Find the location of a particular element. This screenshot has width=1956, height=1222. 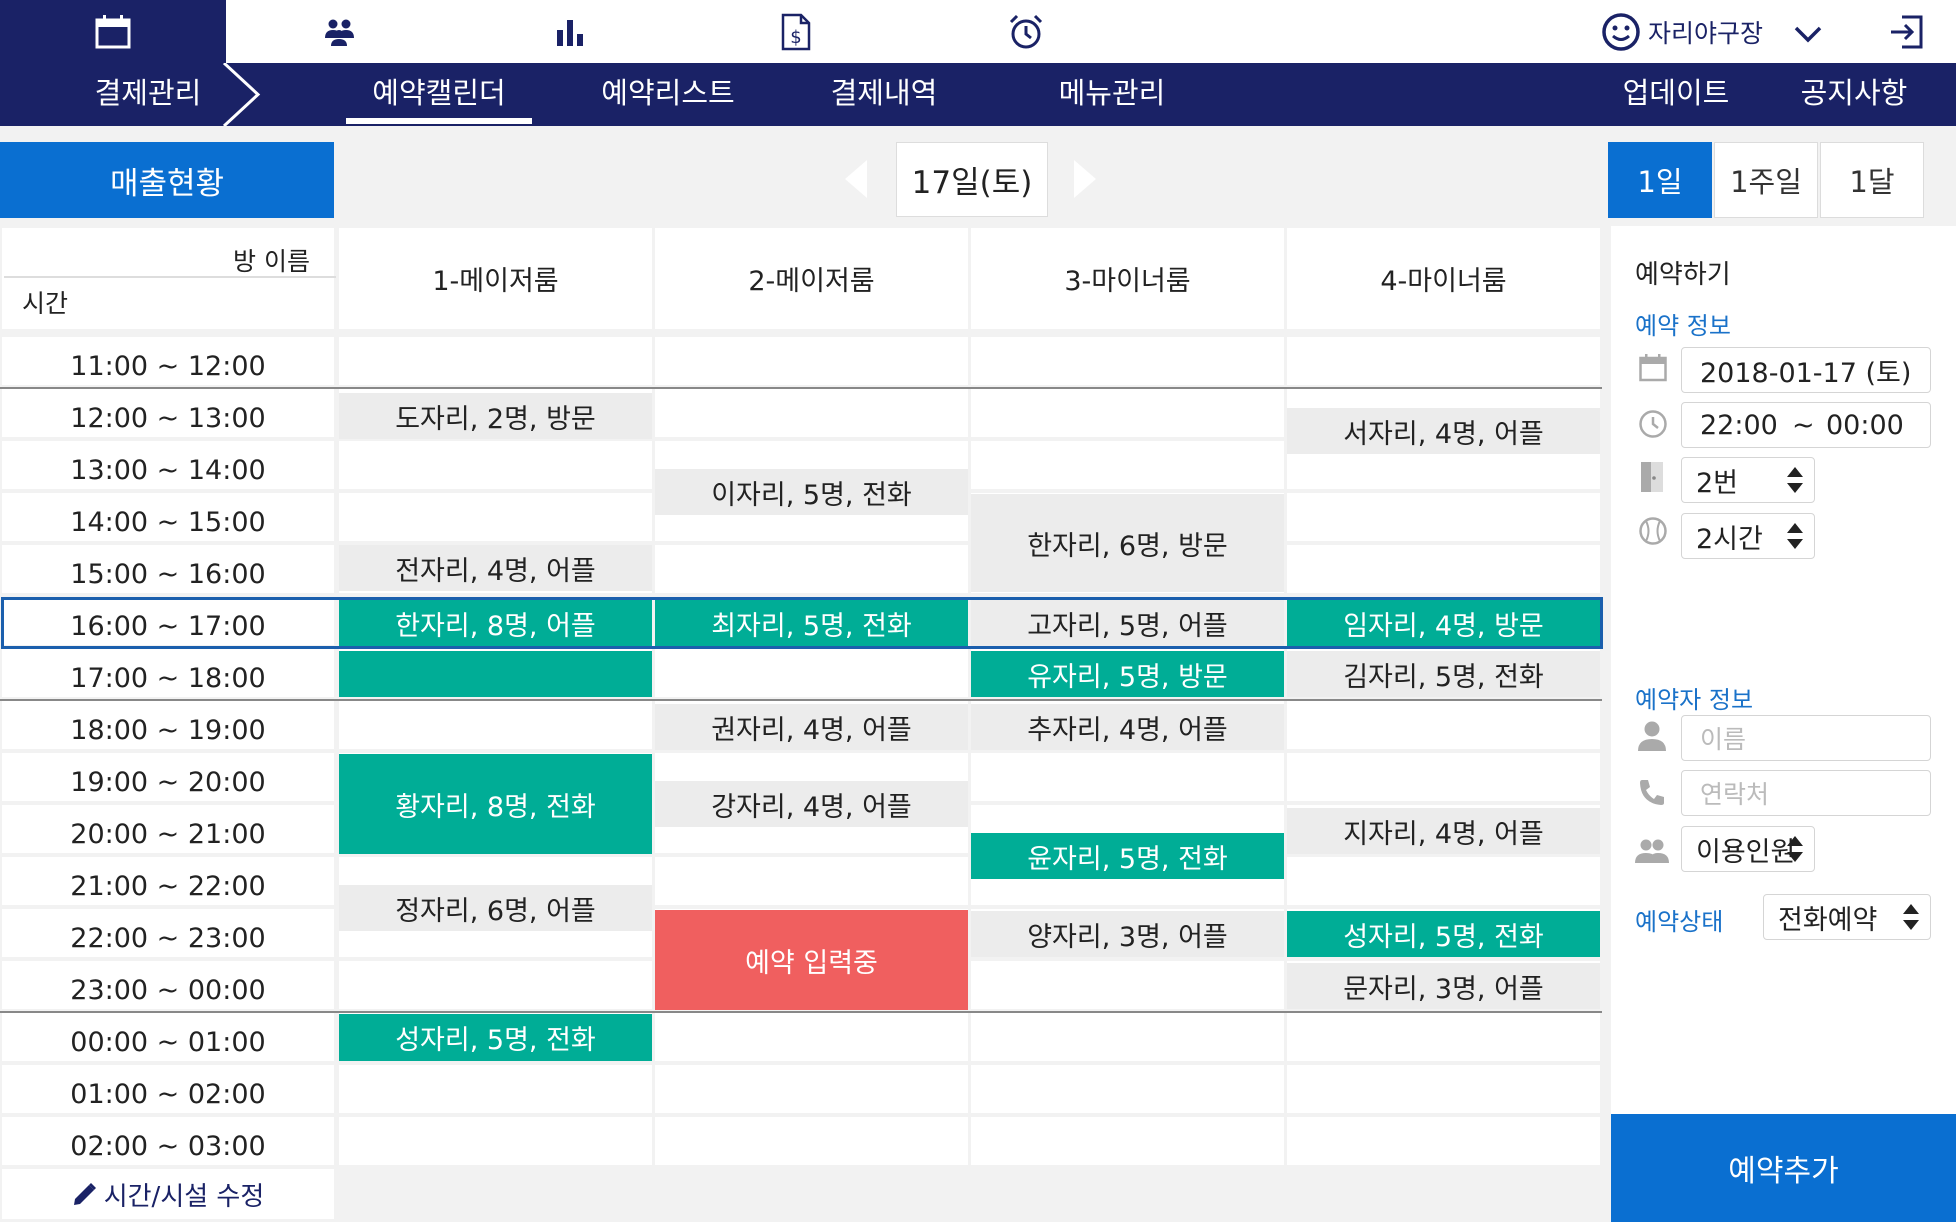

user-name: 자리야구장 is located at coordinates (1706, 33).